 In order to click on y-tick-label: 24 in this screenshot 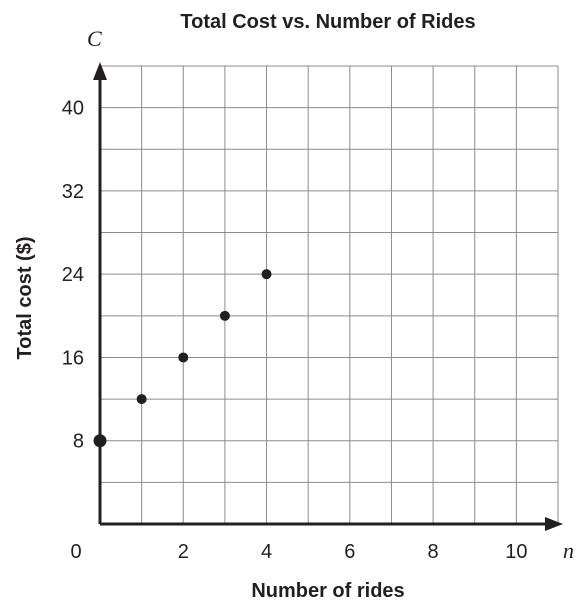, I will do `click(73, 275)`.